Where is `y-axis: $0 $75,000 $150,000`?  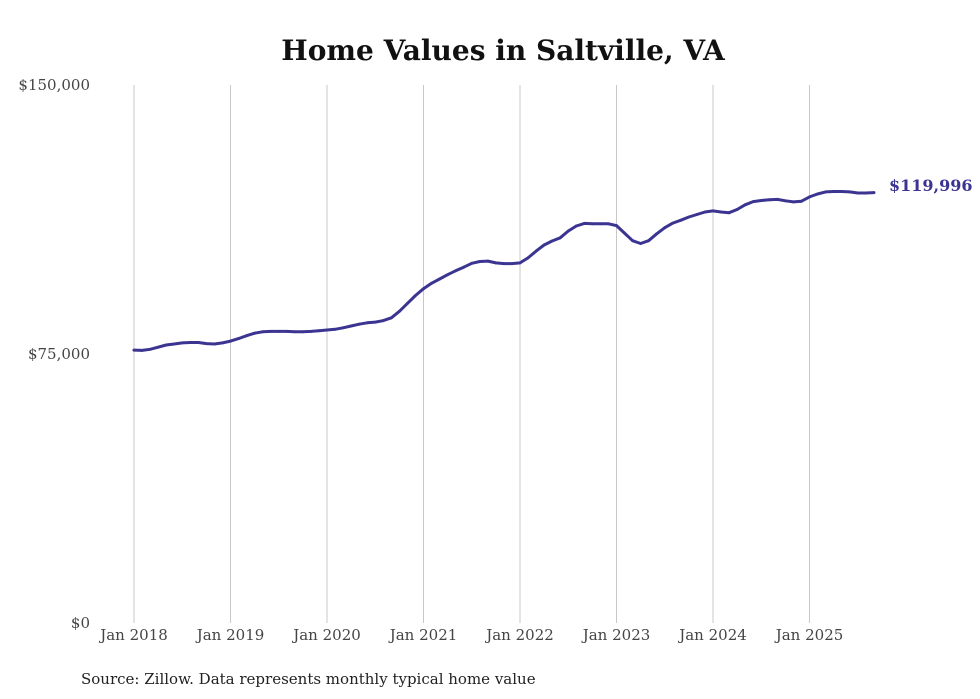 y-axis: $0 $75,000 $150,000 is located at coordinates (54, 354).